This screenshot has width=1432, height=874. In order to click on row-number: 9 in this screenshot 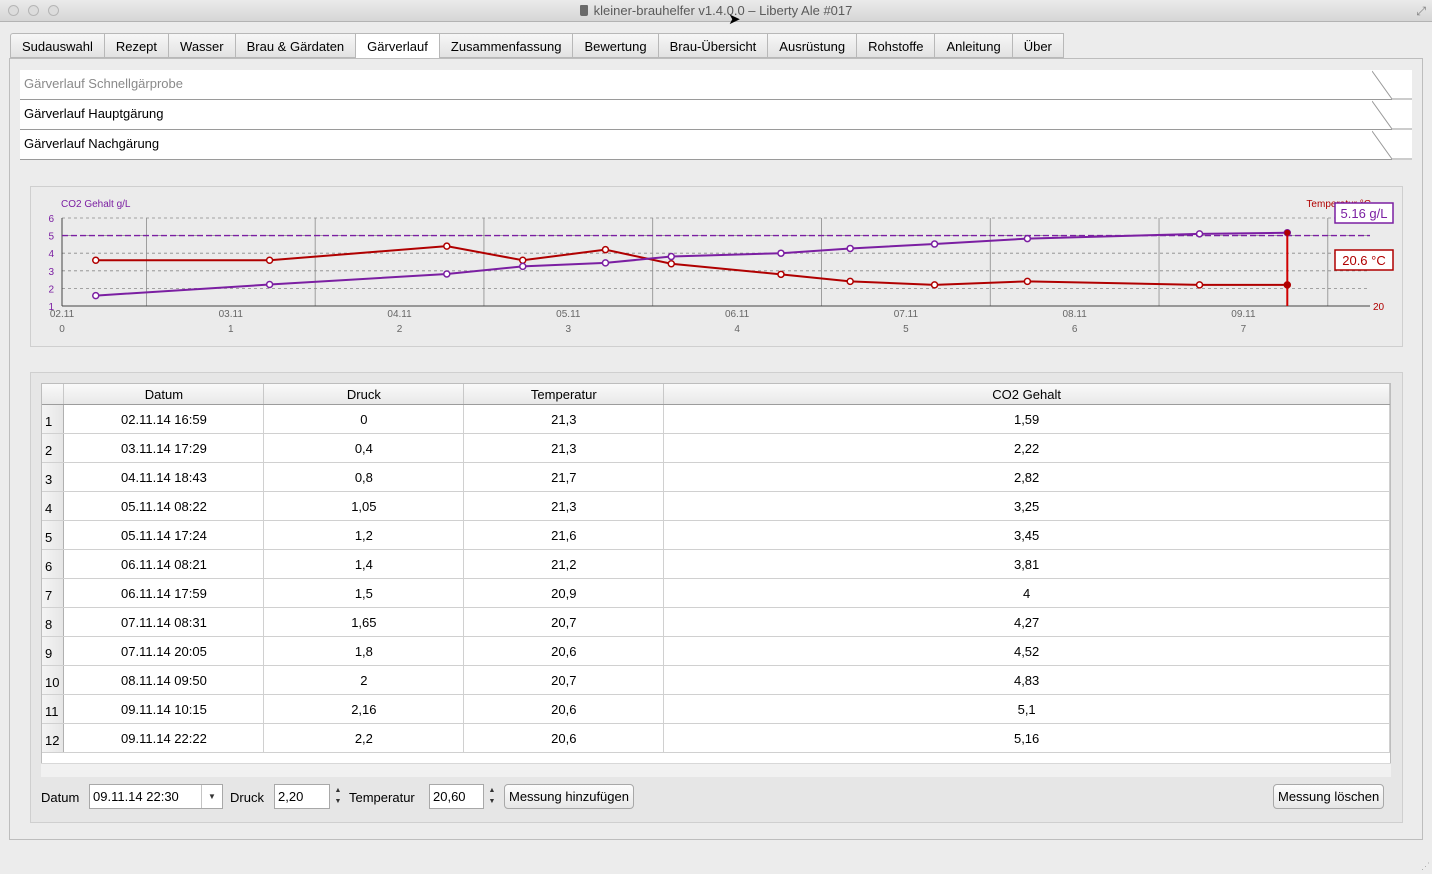, I will do `click(53, 651)`.